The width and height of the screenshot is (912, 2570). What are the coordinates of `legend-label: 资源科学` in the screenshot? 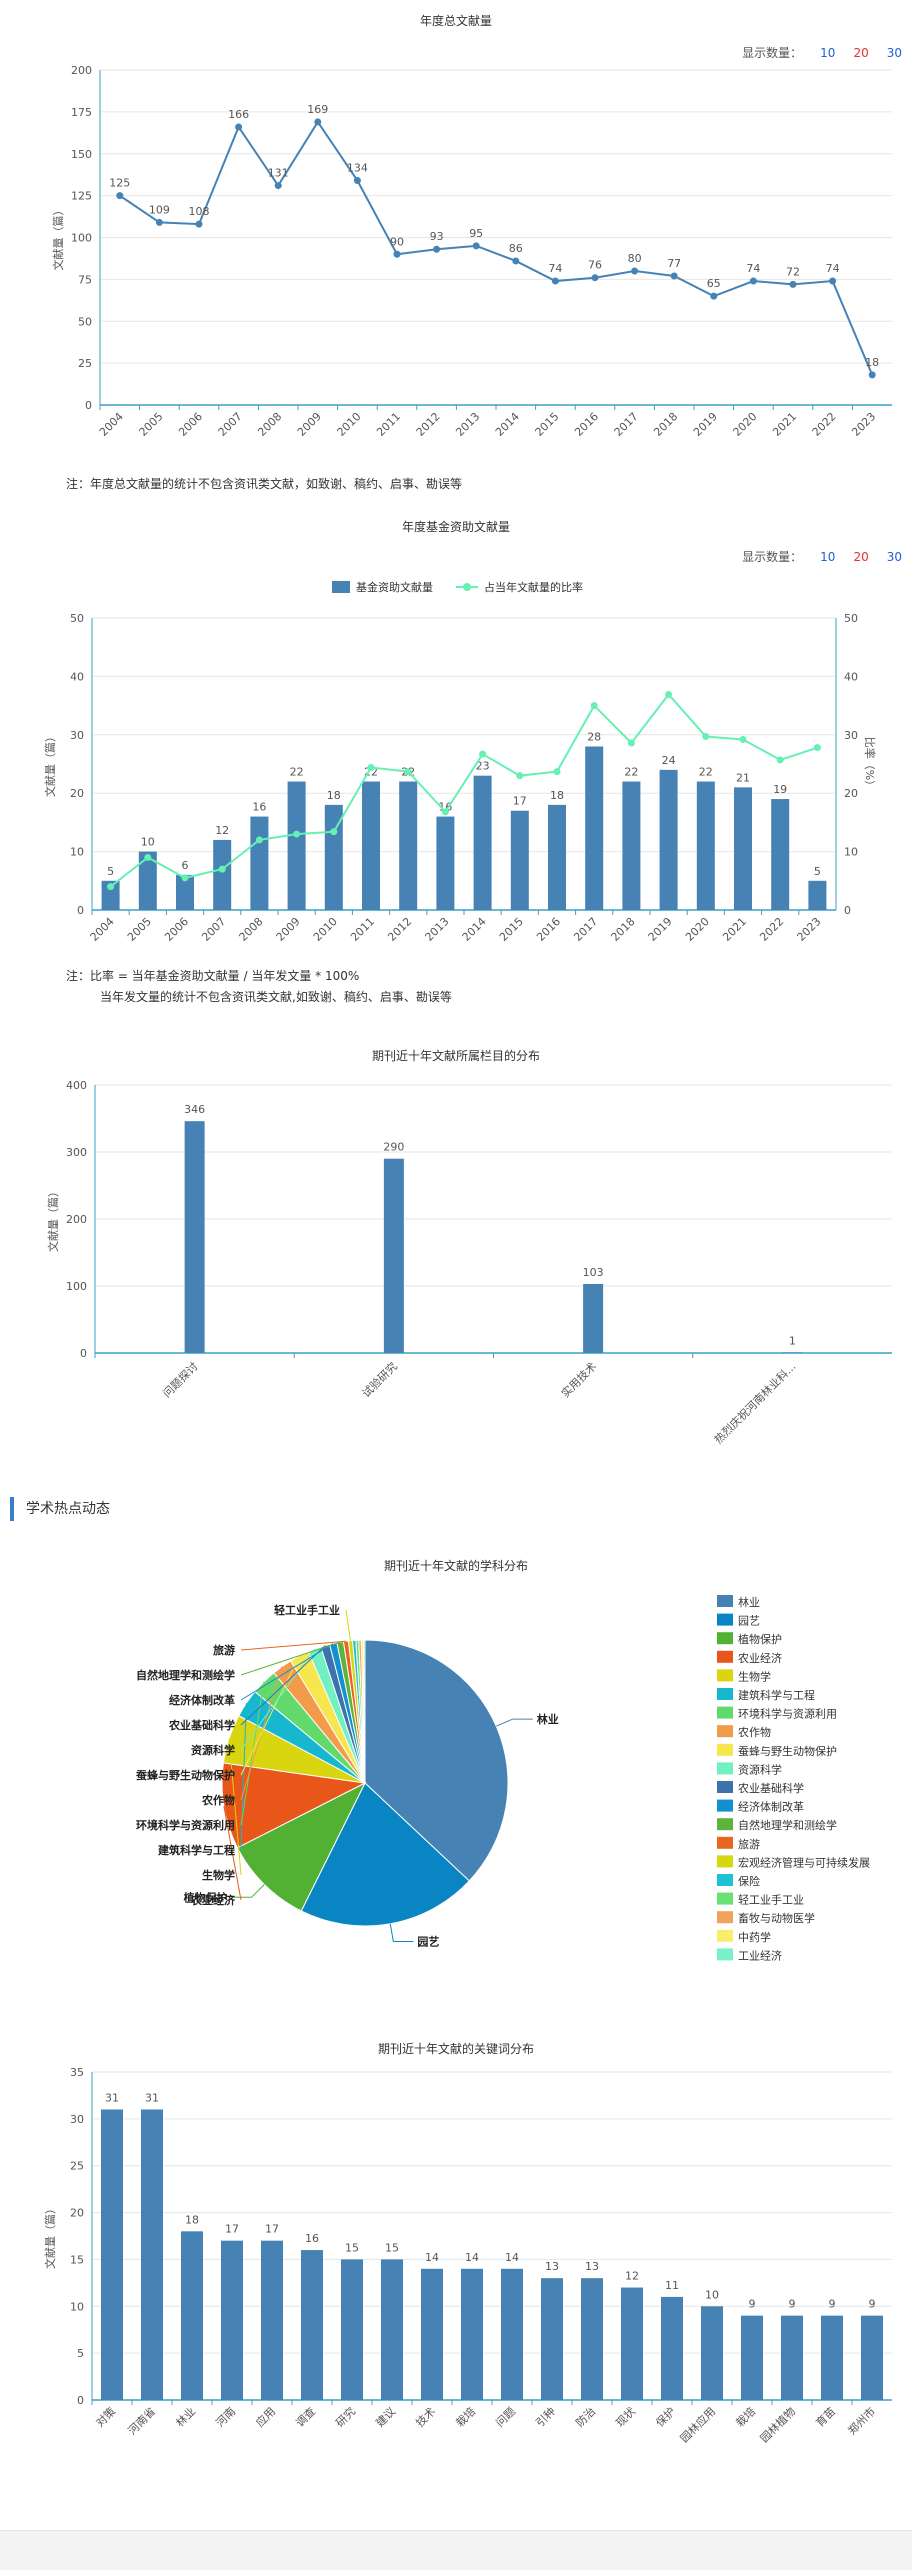 It's located at (760, 1769).